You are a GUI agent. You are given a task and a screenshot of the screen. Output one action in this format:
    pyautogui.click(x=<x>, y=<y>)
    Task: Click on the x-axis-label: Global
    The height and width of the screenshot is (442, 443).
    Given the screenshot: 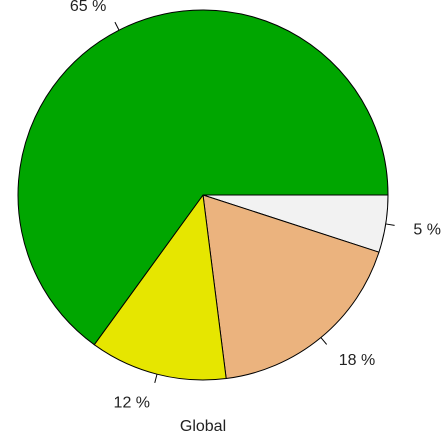 What is the action you would take?
    pyautogui.click(x=203, y=426)
    